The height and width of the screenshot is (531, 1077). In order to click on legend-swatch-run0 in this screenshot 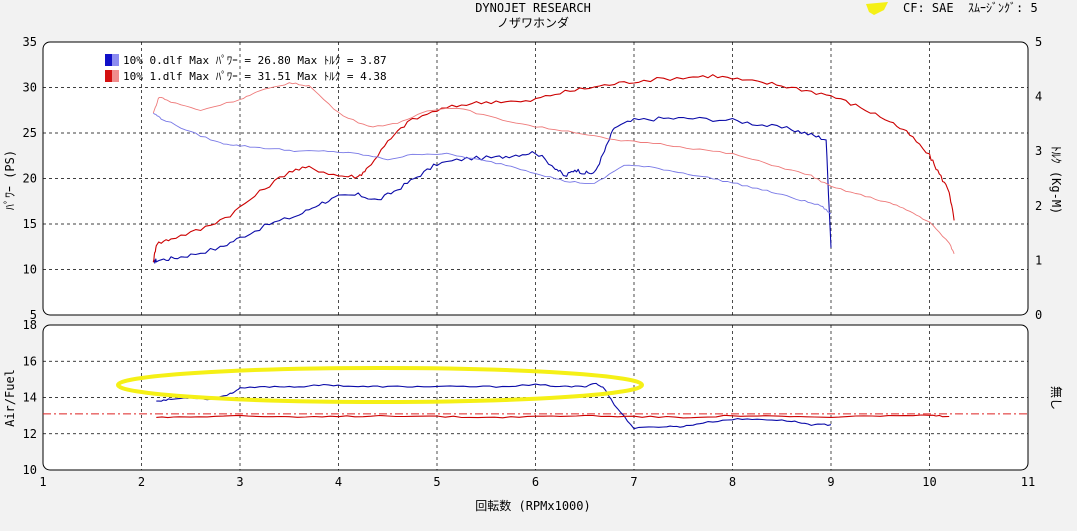, I will do `click(112, 60)`.